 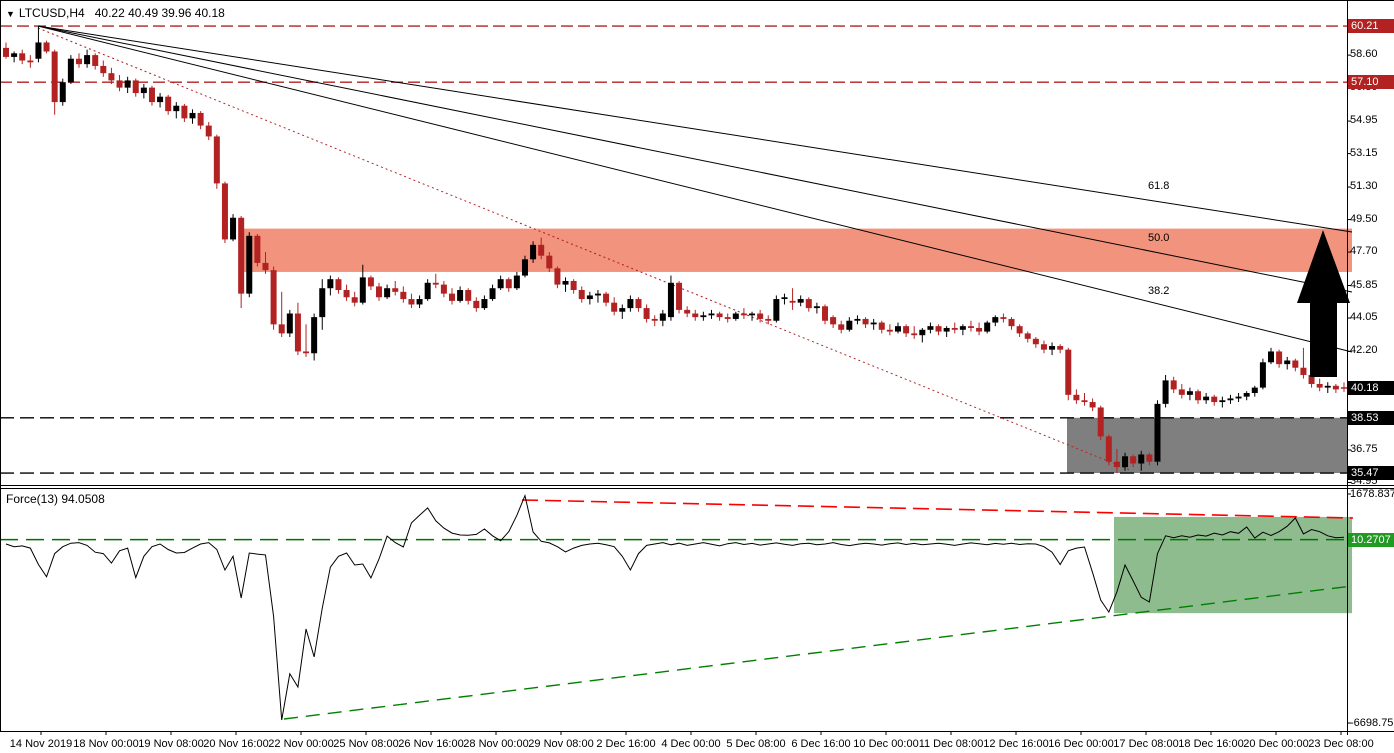 What do you see at coordinates (41, 744) in the screenshot?
I see `time-axis-label: 14 Nov 2019` at bounding box center [41, 744].